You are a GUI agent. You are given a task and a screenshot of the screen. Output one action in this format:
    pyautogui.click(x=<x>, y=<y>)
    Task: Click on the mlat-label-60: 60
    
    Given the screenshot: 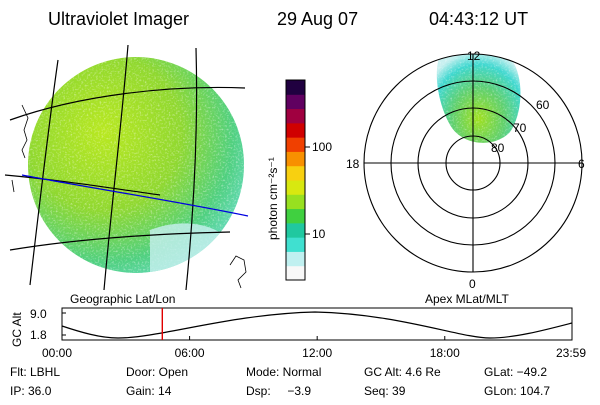 What is the action you would take?
    pyautogui.click(x=543, y=105)
    